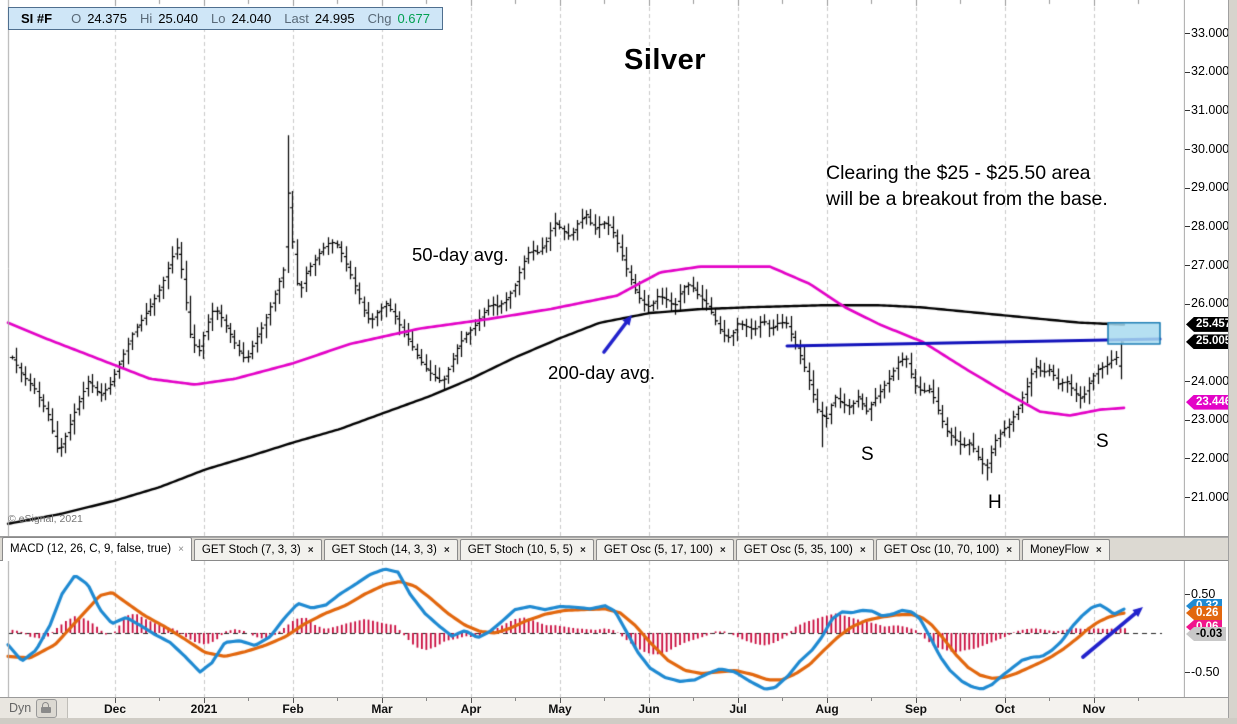  What do you see at coordinates (97, 549) in the screenshot?
I see `indicator-tab-macd-12-26-c-9-false-true: MACD (12, 26, C, 9, false, true) ×` at bounding box center [97, 549].